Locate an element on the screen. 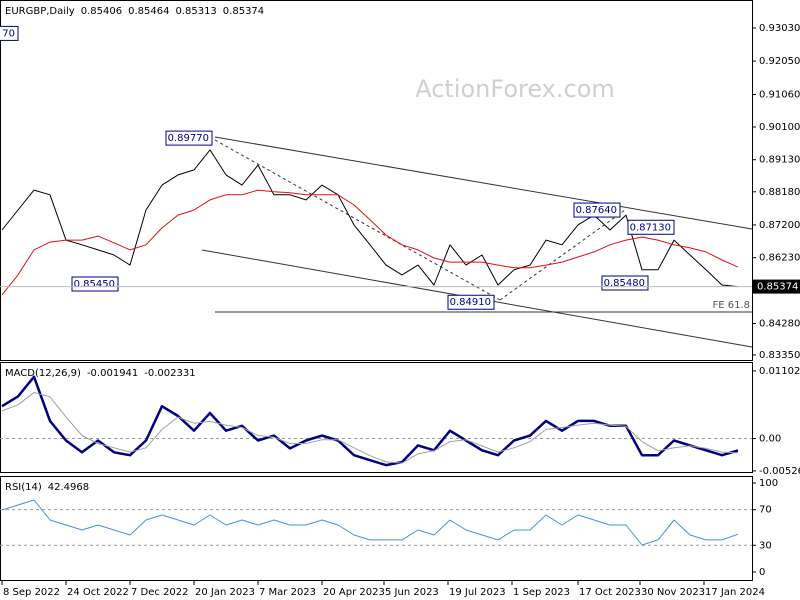 This screenshot has width=800, height=600. x-tick-label: 30 Nov 2023 is located at coordinates (673, 592).